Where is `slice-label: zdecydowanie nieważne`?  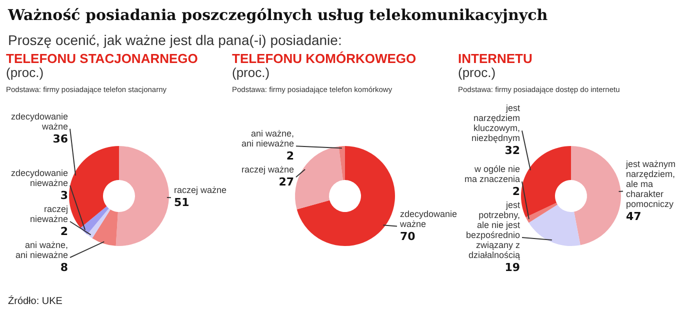
slice-label: zdecydowanie nieważne is located at coordinates (39, 178).